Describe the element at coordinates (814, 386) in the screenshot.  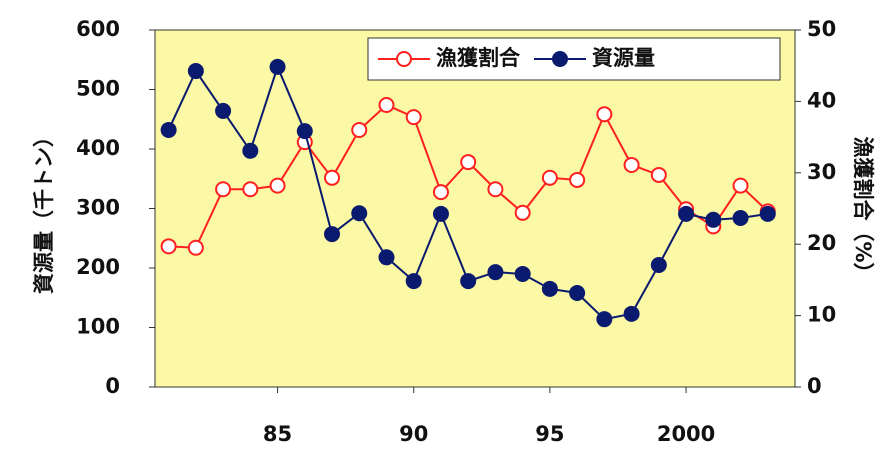
I see `y2-tick-label: 0` at that location.